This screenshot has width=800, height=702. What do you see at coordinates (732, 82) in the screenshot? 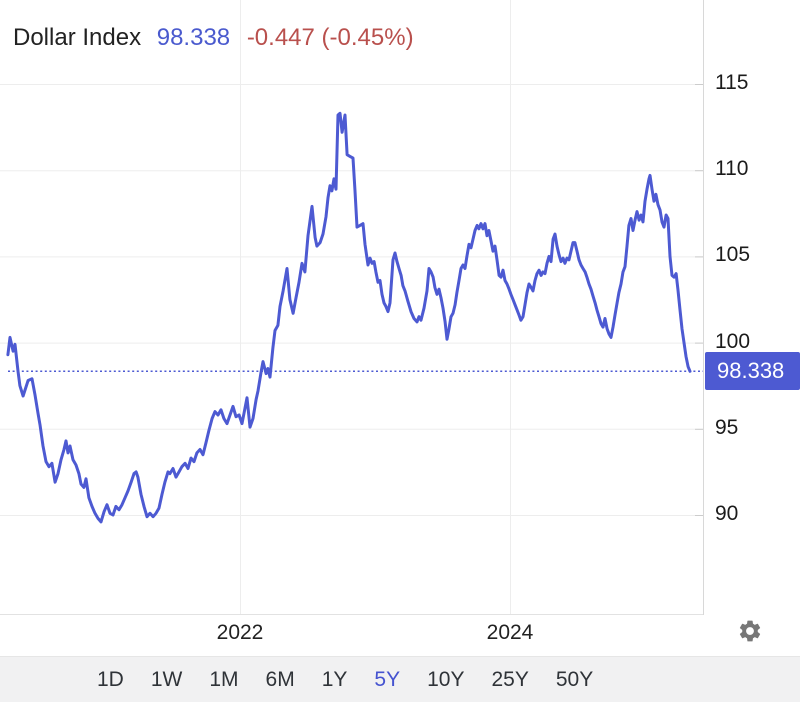
I see `y-axis-label: 115` at bounding box center [732, 82].